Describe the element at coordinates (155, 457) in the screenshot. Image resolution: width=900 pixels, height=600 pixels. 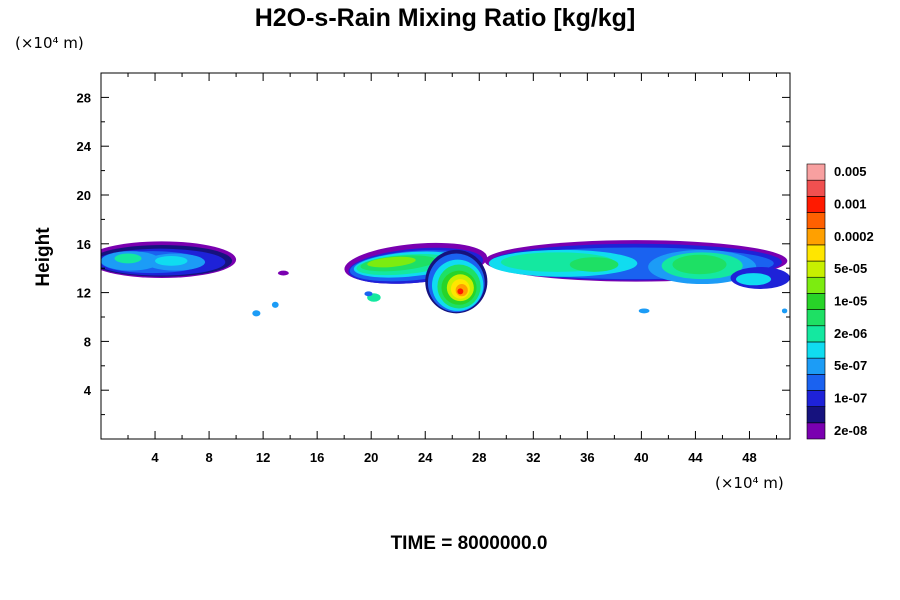
I see `x-tick-label: 4` at that location.